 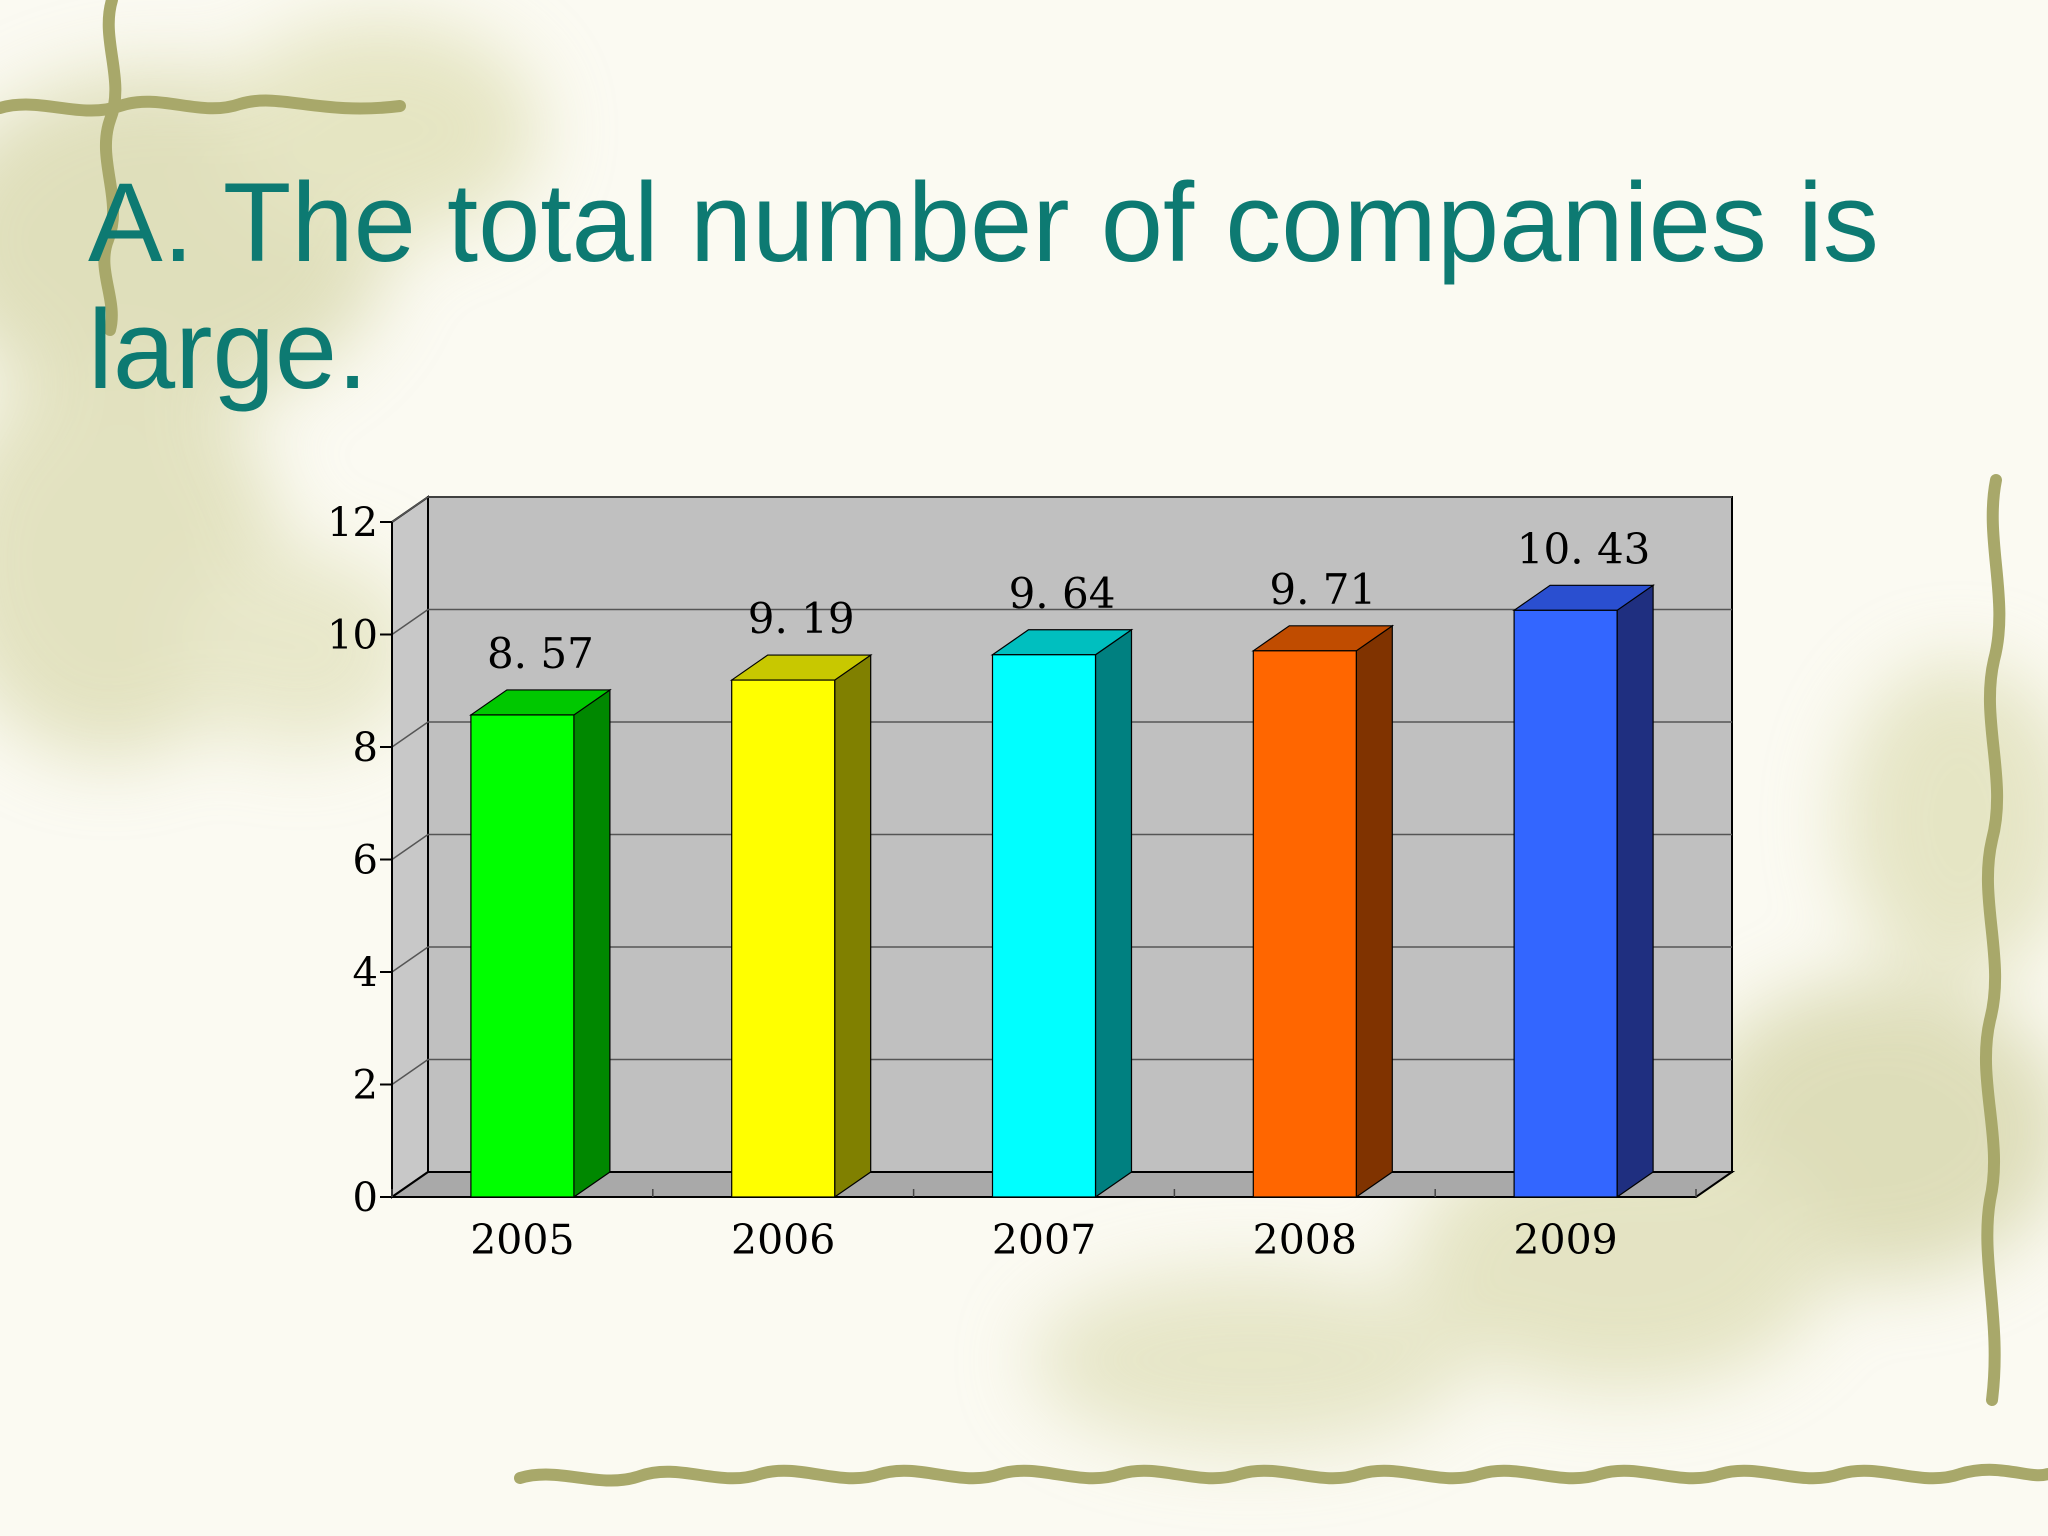 I want to click on y-tick-label: 6, so click(x=365, y=861).